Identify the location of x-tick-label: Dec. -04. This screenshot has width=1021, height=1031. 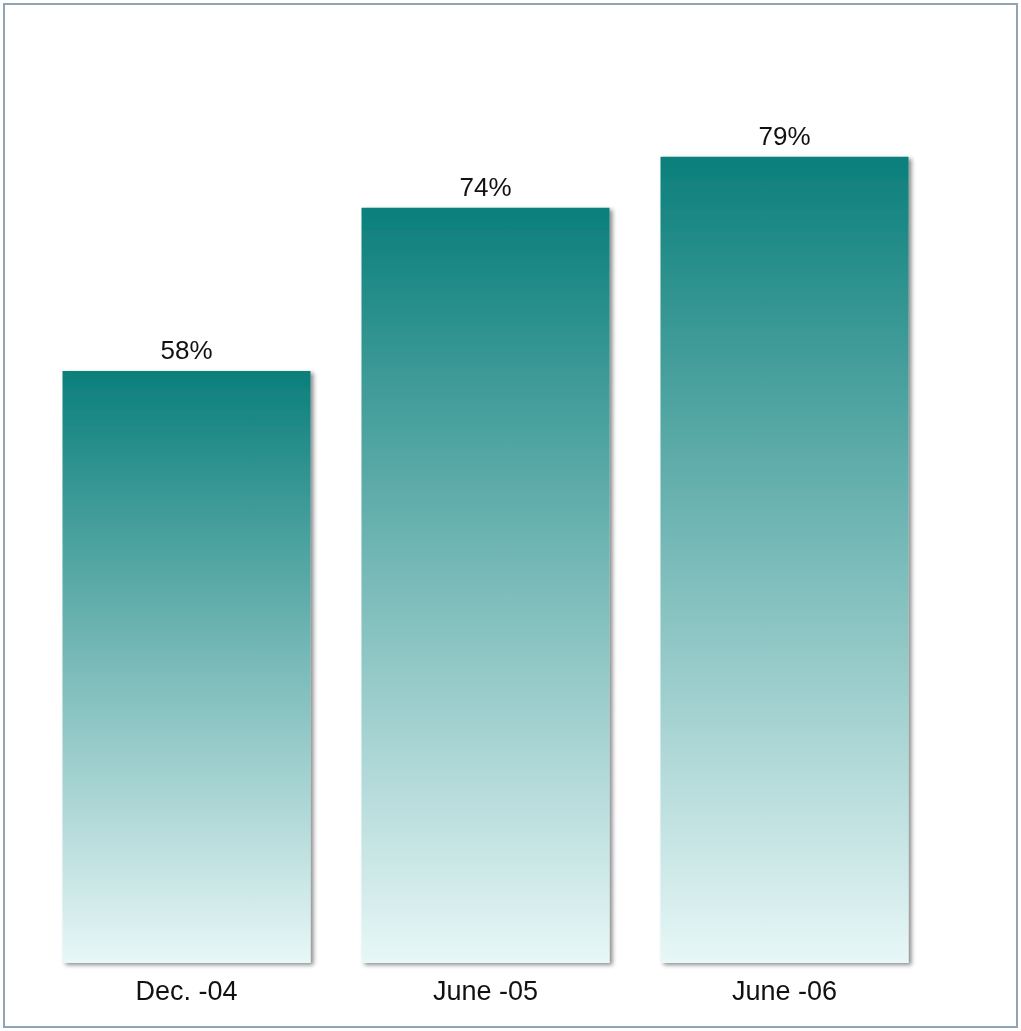
(186, 990).